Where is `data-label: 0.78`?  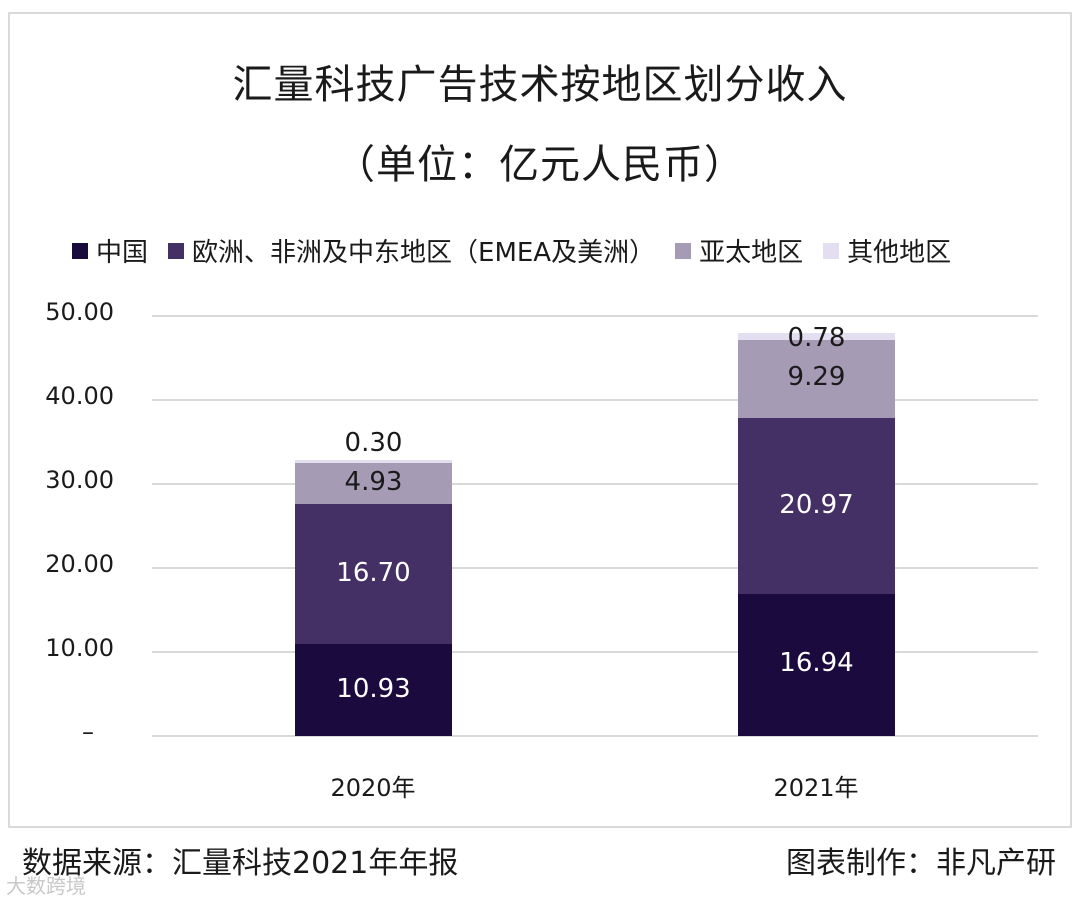
data-label: 0.78 is located at coordinates (816, 338).